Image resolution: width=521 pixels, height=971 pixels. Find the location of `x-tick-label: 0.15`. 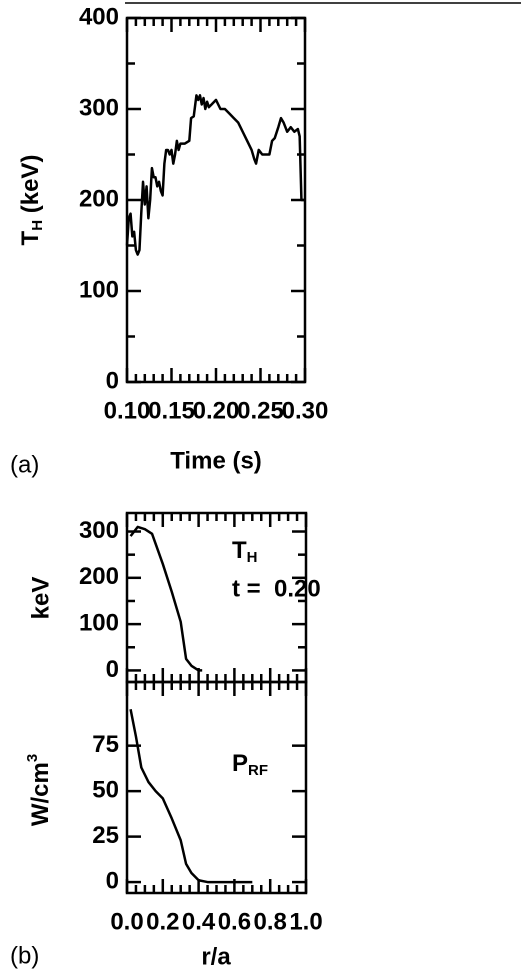

x-tick-label: 0.15 is located at coordinates (171, 410).